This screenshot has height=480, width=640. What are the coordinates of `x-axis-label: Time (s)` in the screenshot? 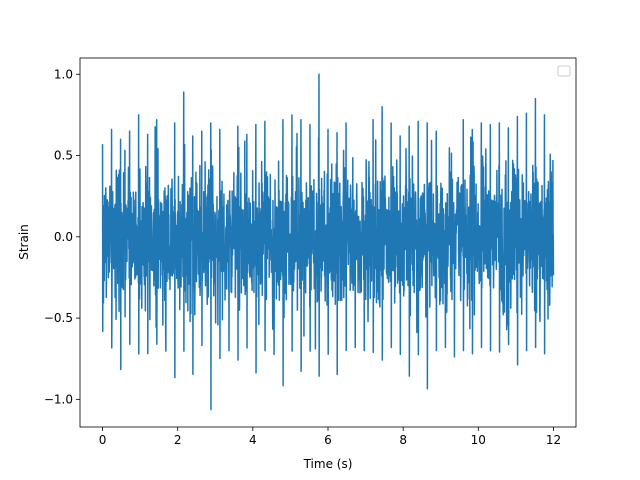 It's located at (328, 464).